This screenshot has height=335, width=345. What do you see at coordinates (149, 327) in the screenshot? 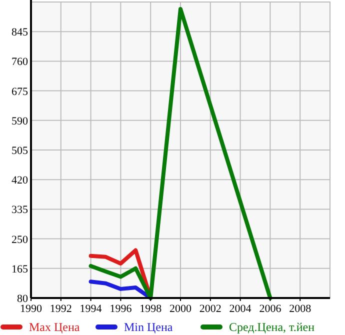
I see `legend-label: Min Цена` at bounding box center [149, 327].